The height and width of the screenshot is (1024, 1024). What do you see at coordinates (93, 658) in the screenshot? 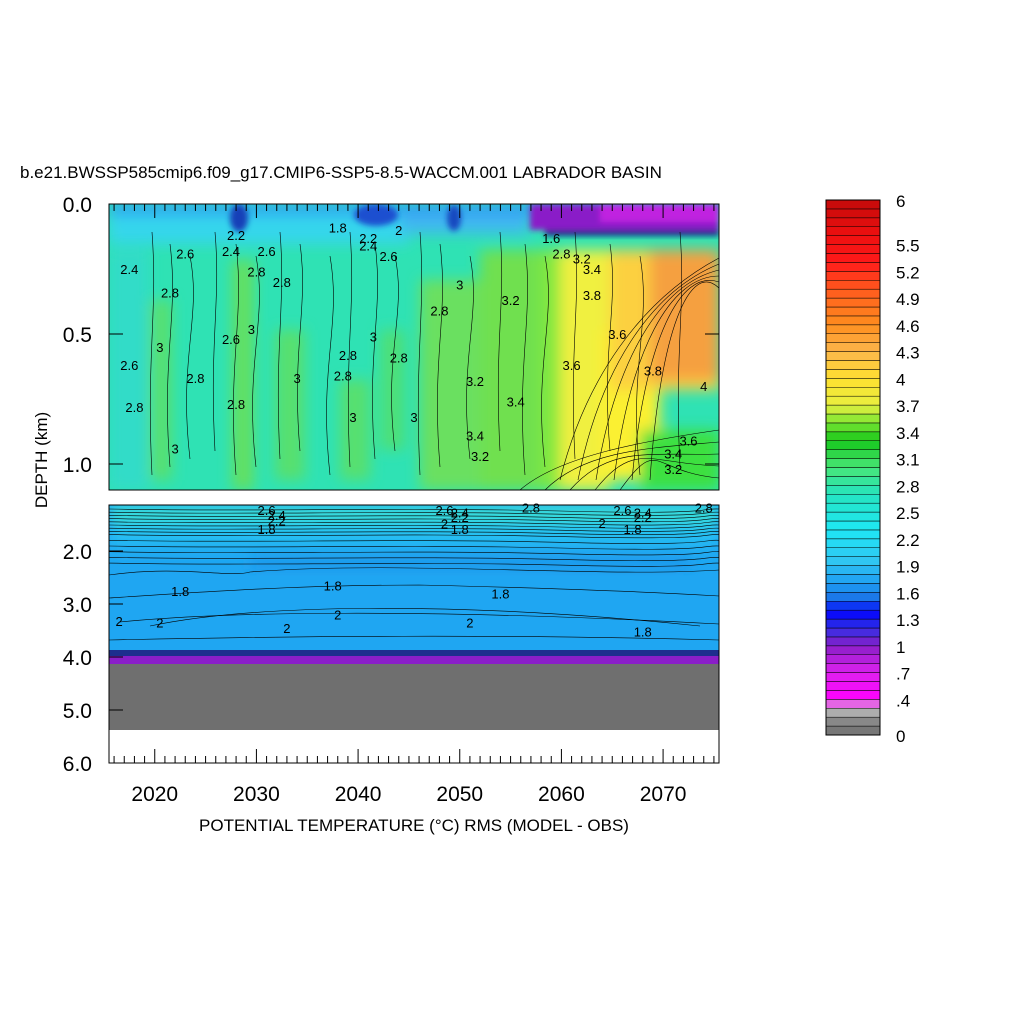
I see `y-axis-lower: 2.0 3.0 4.0 5.0 6.0` at bounding box center [93, 658].